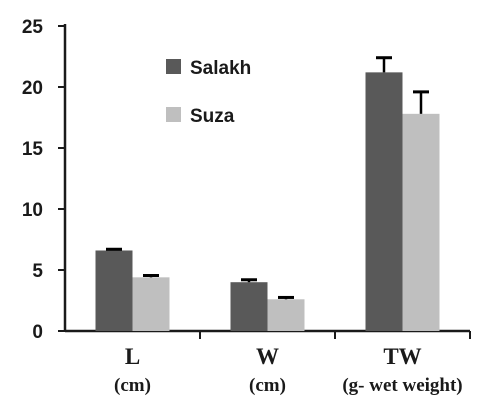 The image size is (489, 405). What do you see at coordinates (421, 222) in the screenshot?
I see `bar-suza-tw` at bounding box center [421, 222].